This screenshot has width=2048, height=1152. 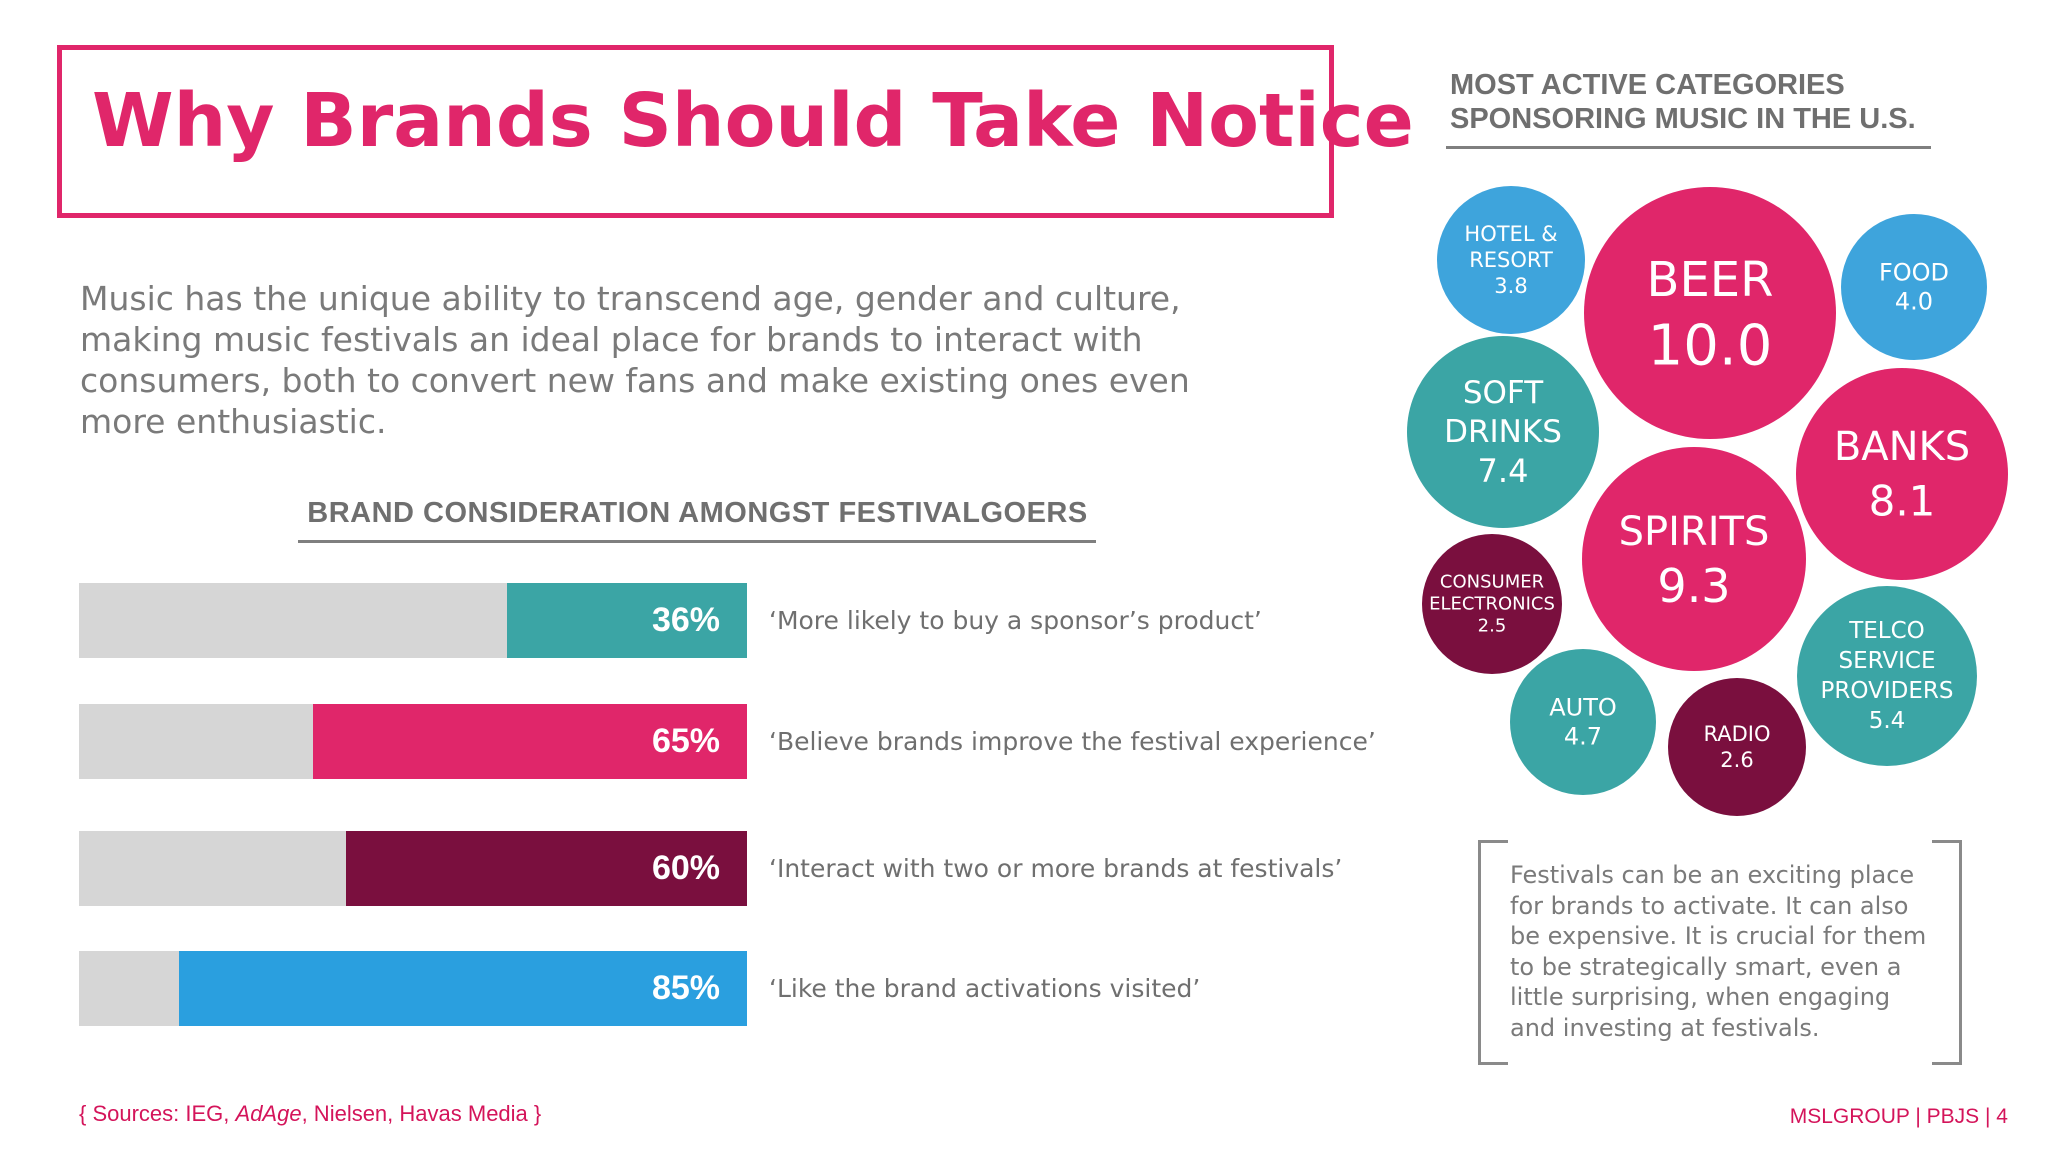 I want to click on bar-track: 65%, so click(x=413, y=741).